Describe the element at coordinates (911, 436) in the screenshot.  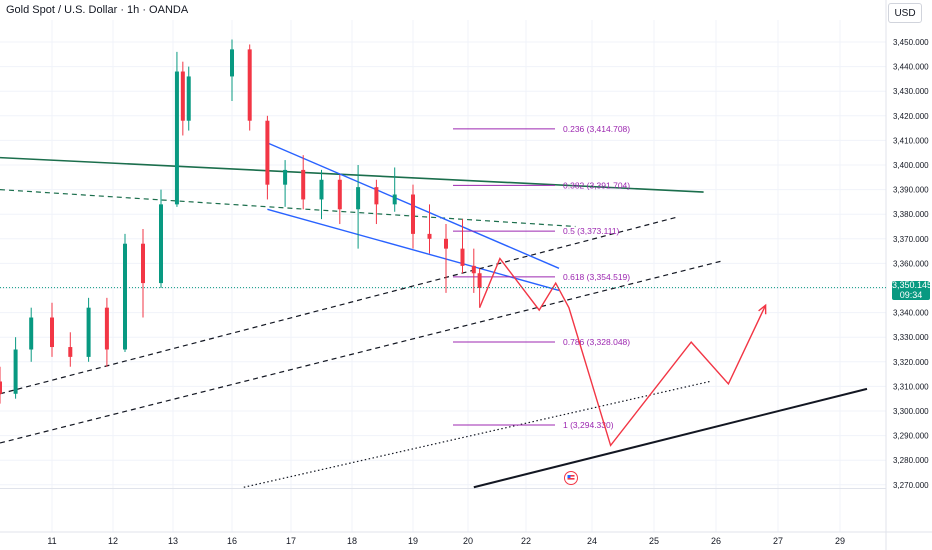
I see `y-tick-label: 3,290.000` at that location.